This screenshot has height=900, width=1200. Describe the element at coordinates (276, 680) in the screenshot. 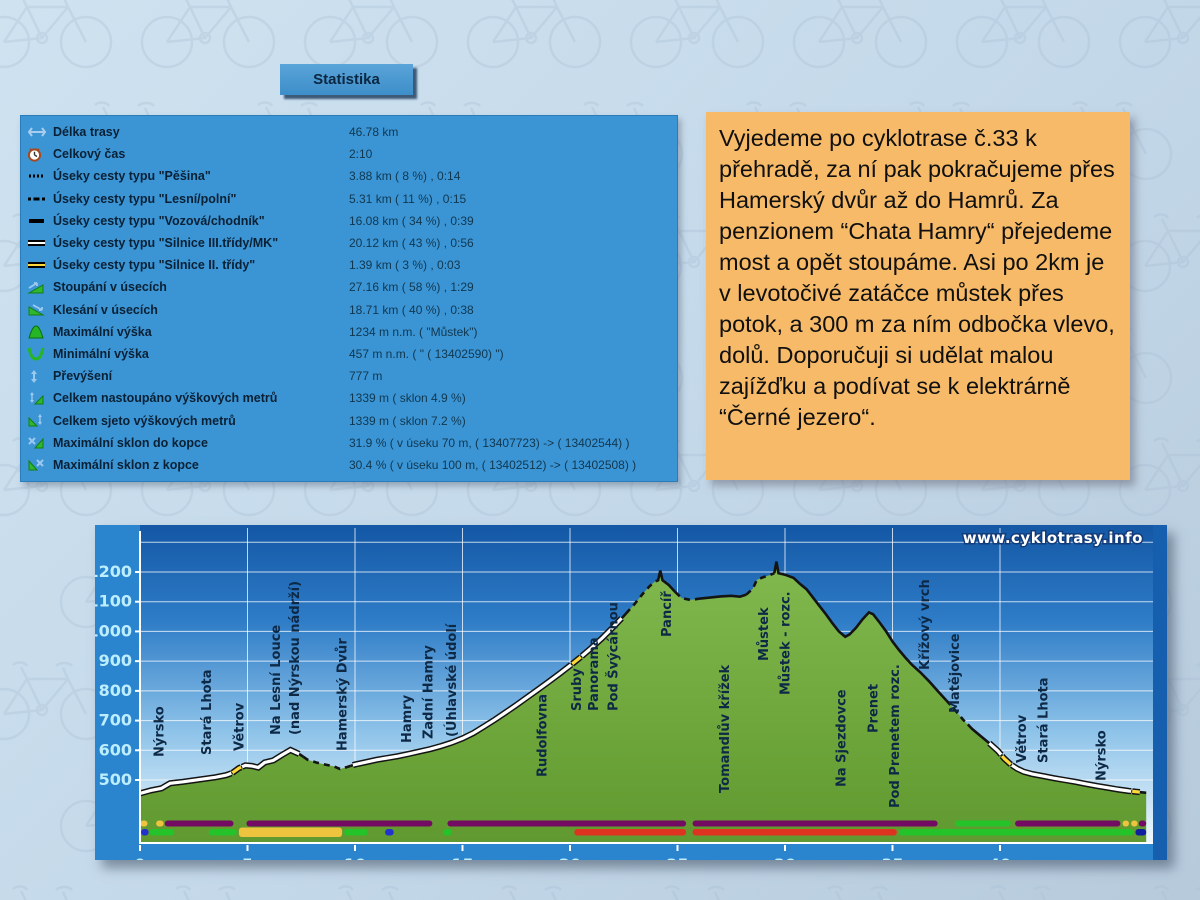

I see `place-label: Na Lesní Louce` at that location.